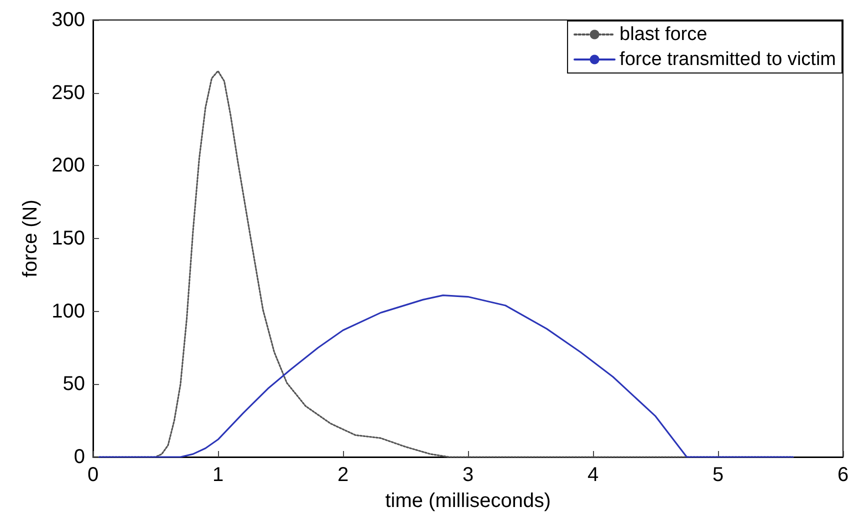 This screenshot has height=525, width=867. Describe the element at coordinates (93, 475) in the screenshot. I see `x-tick-label: 0` at that location.